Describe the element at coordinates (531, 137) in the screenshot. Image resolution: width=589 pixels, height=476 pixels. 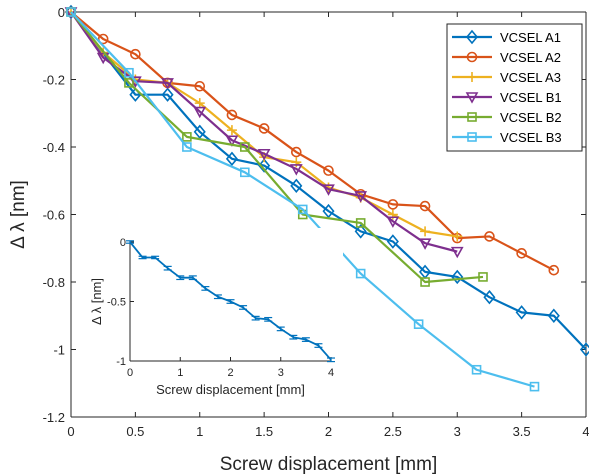
I see `legend-label: VCSEL B3` at that location.